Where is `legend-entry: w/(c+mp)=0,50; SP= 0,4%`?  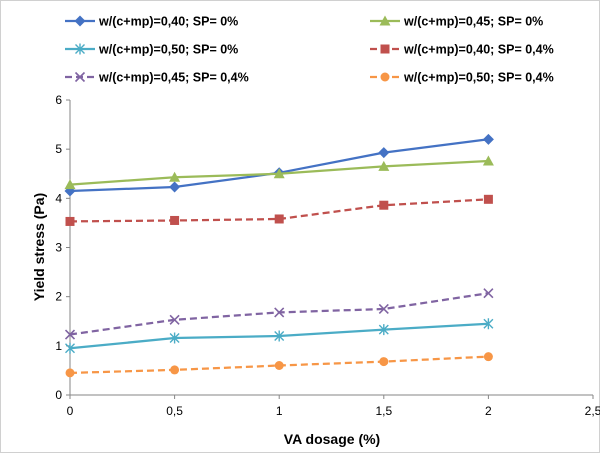 legend-entry: w/(c+mp)=0,50; SP= 0,4% is located at coordinates (462, 78).